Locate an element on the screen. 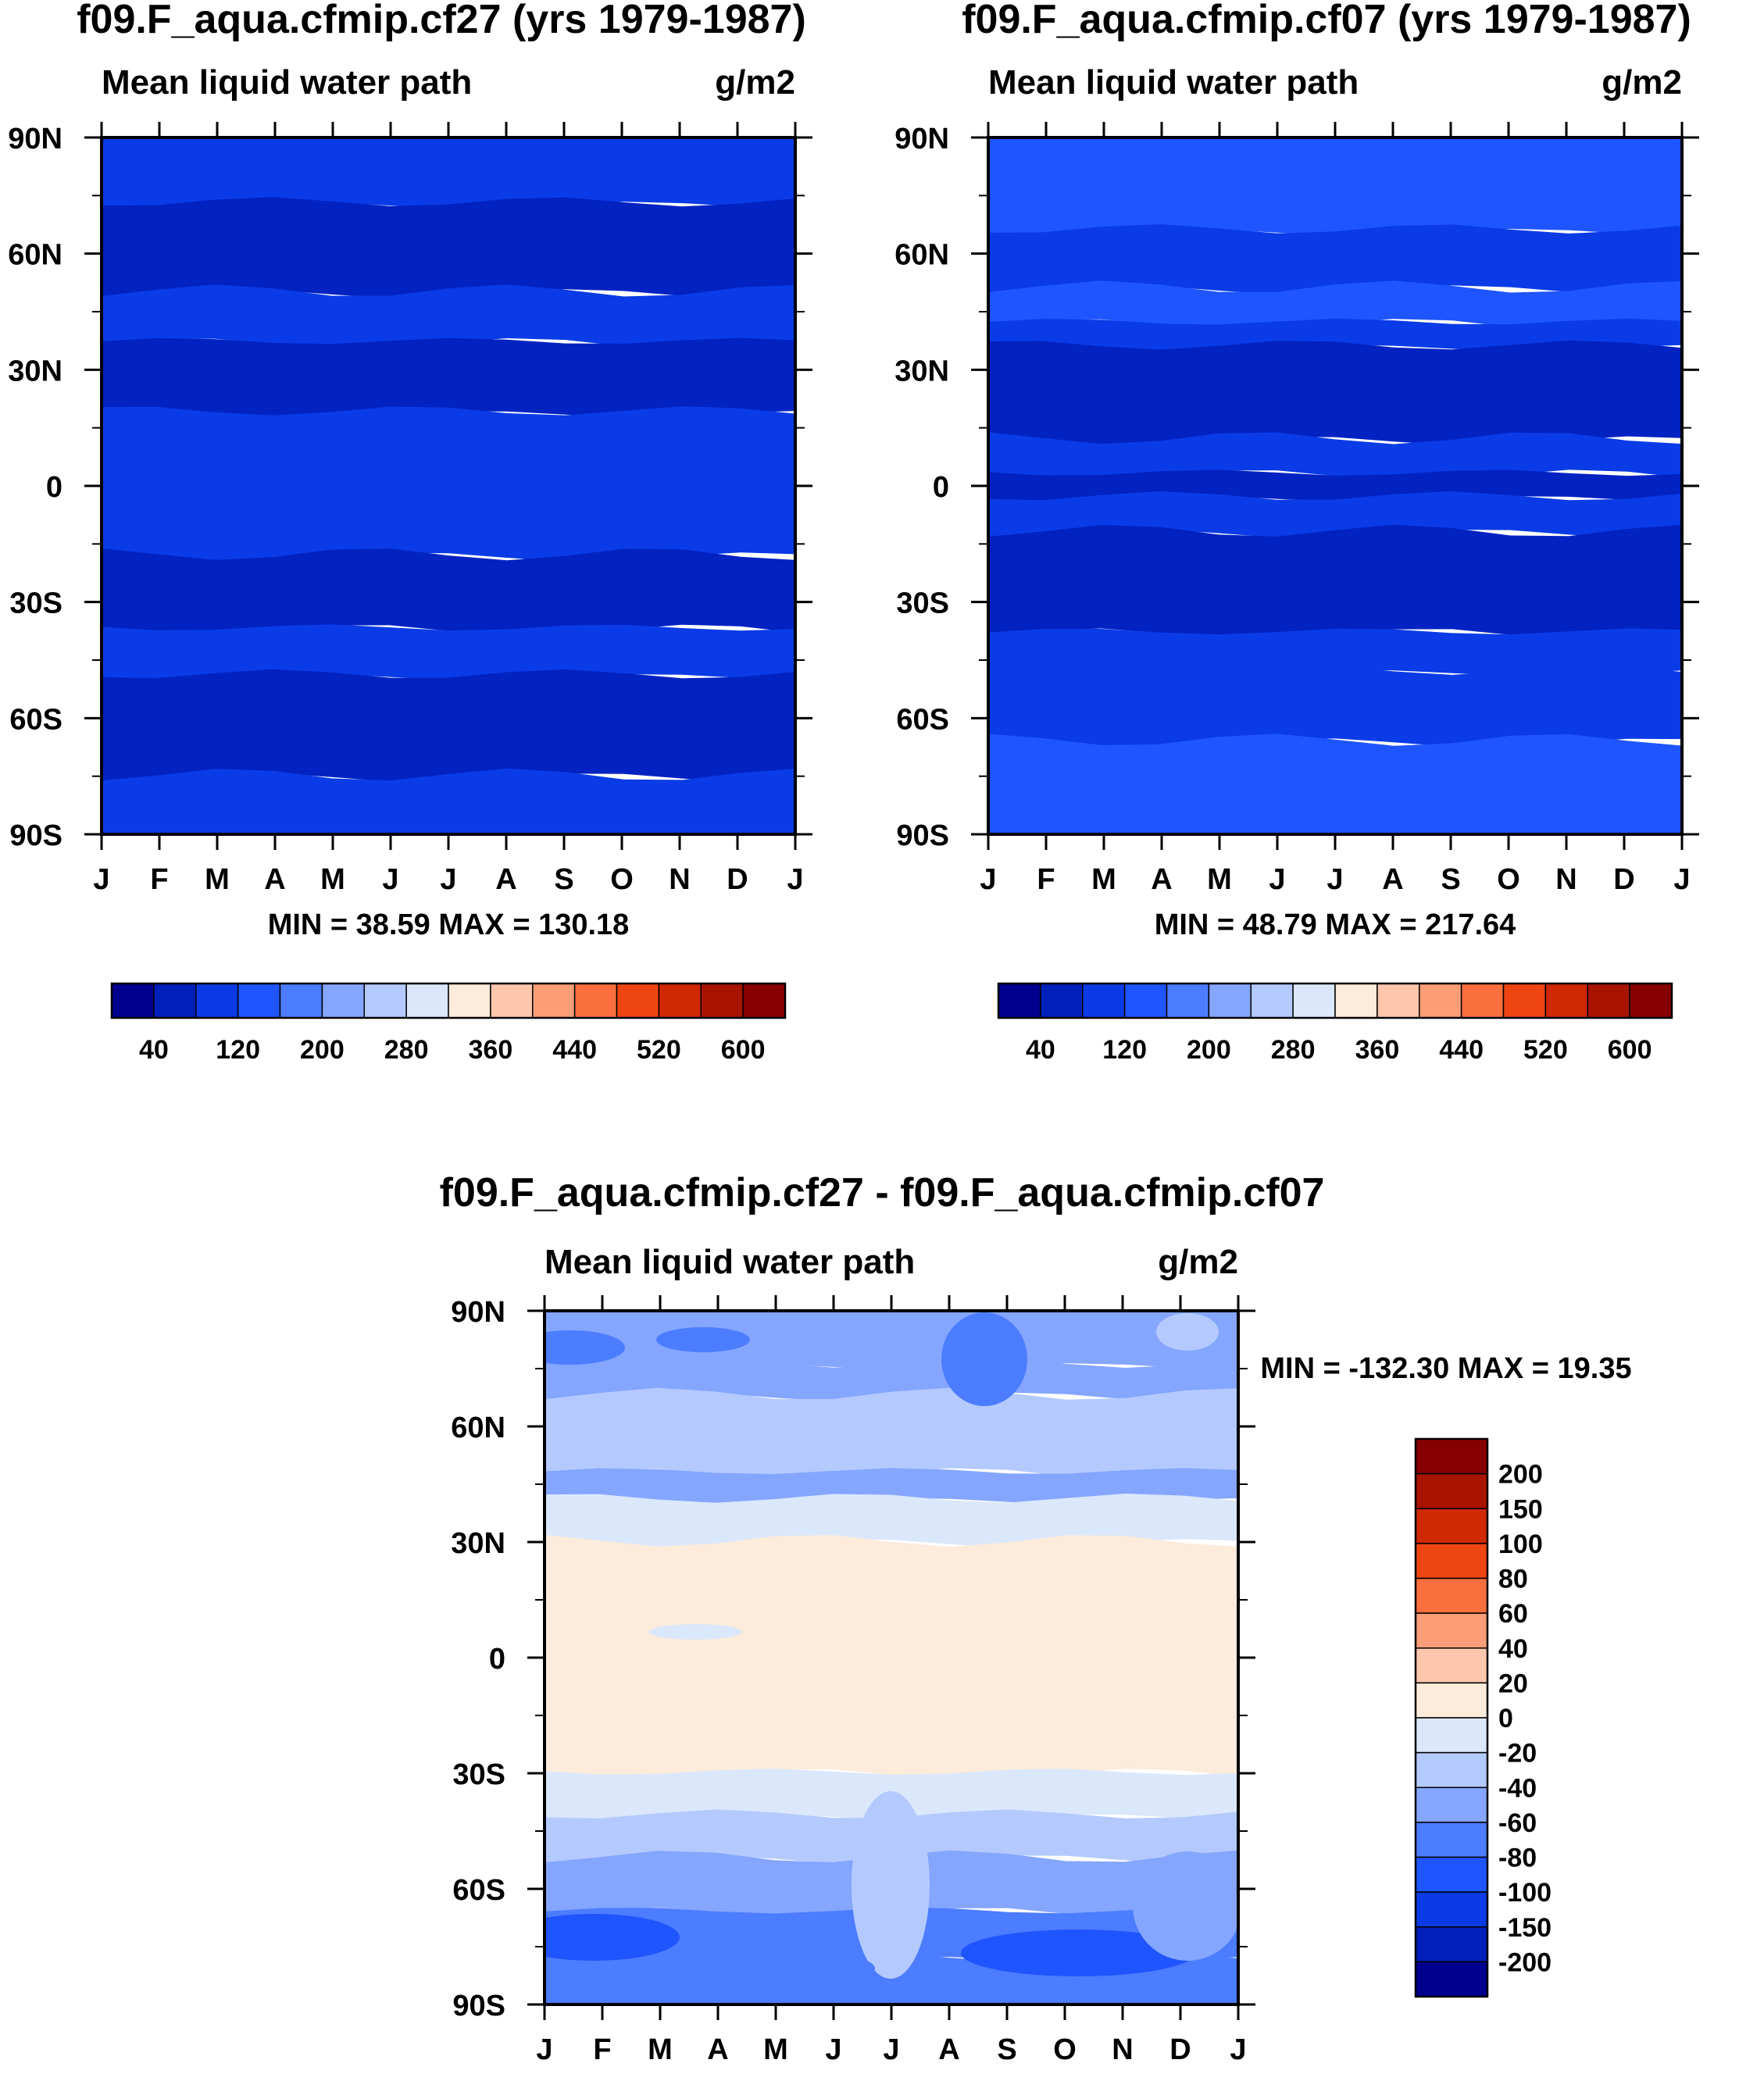 This screenshot has width=1764, height=2074. x-tick-label: S is located at coordinates (1451, 879).